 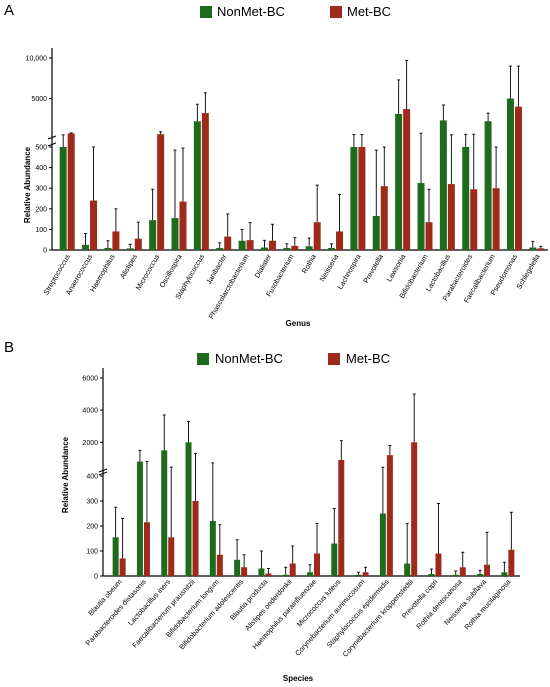 I want to click on legend-a-nonmet-swatch, so click(x=206, y=12).